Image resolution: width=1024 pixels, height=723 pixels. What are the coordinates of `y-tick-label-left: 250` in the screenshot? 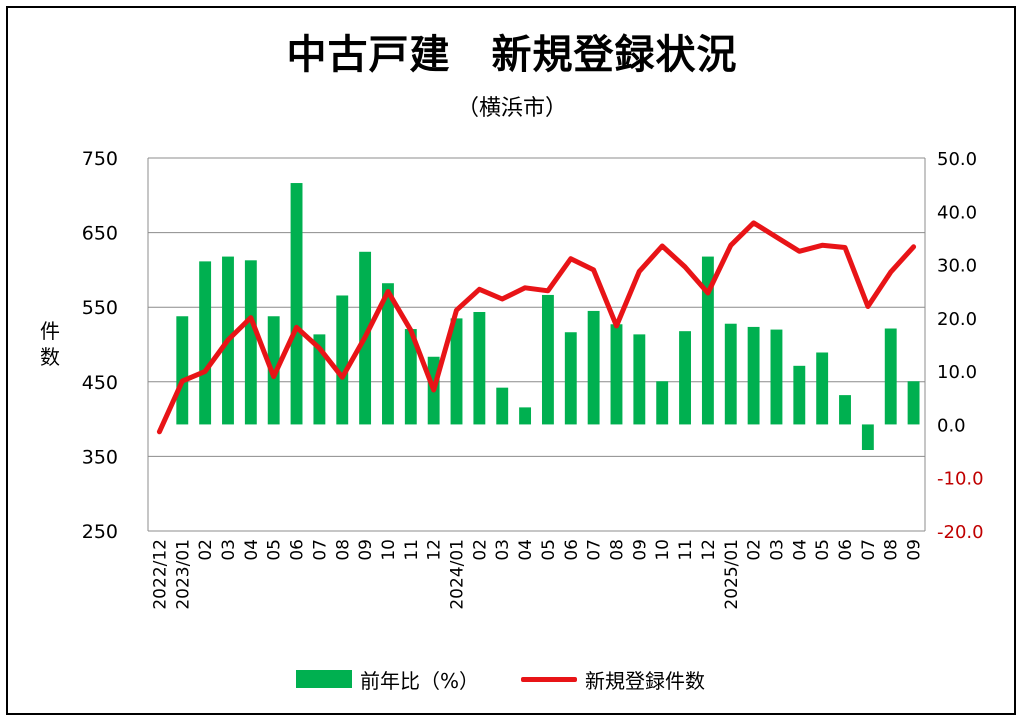 It's located at (100, 532).